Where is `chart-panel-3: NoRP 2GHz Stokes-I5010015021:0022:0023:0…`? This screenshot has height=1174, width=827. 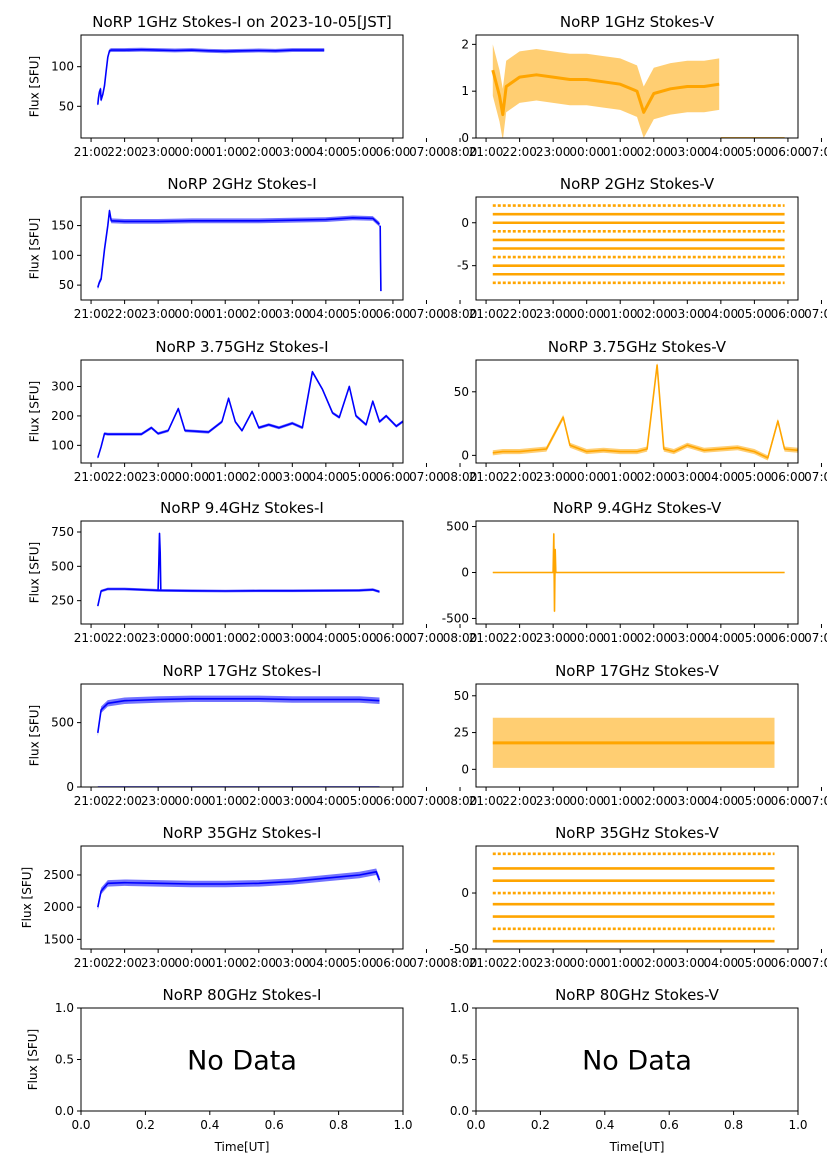 chart-panel-3: NoRP 2GHz Stokes-I5010015021:0022:0023:0… is located at coordinates (253, 248).